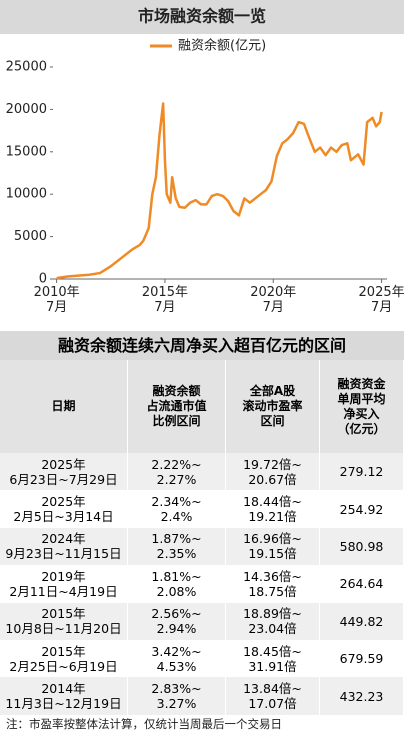 Image resolution: width=404 pixels, height=733 pixels. I want to click on header-cell: 融资余额 占流通市值 比例区间, so click(177, 406).